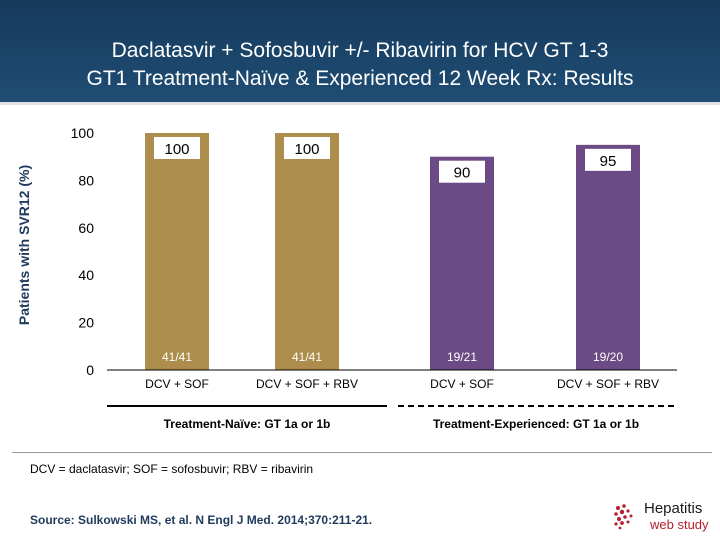 The width and height of the screenshot is (720, 540). What do you see at coordinates (177, 384) in the screenshot?
I see `x-category-label-0: DCV + SOF` at bounding box center [177, 384].